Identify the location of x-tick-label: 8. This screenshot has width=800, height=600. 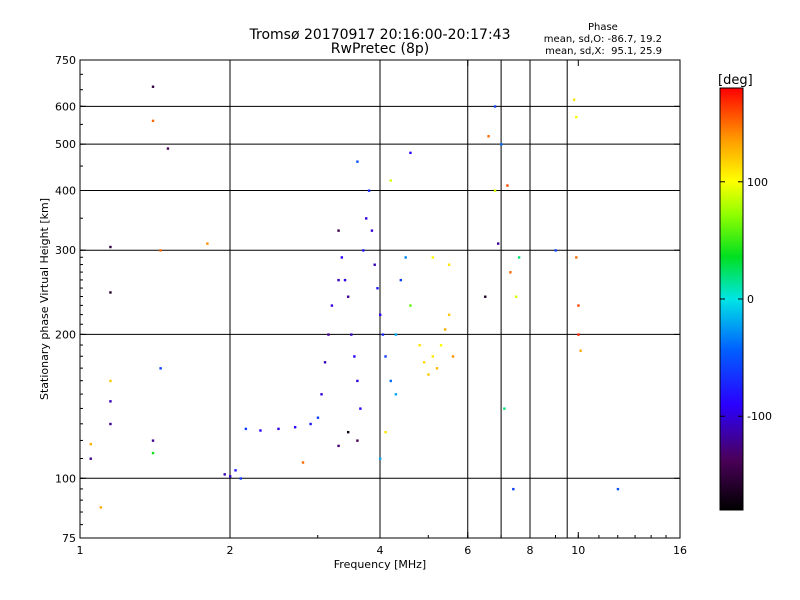
(530, 550).